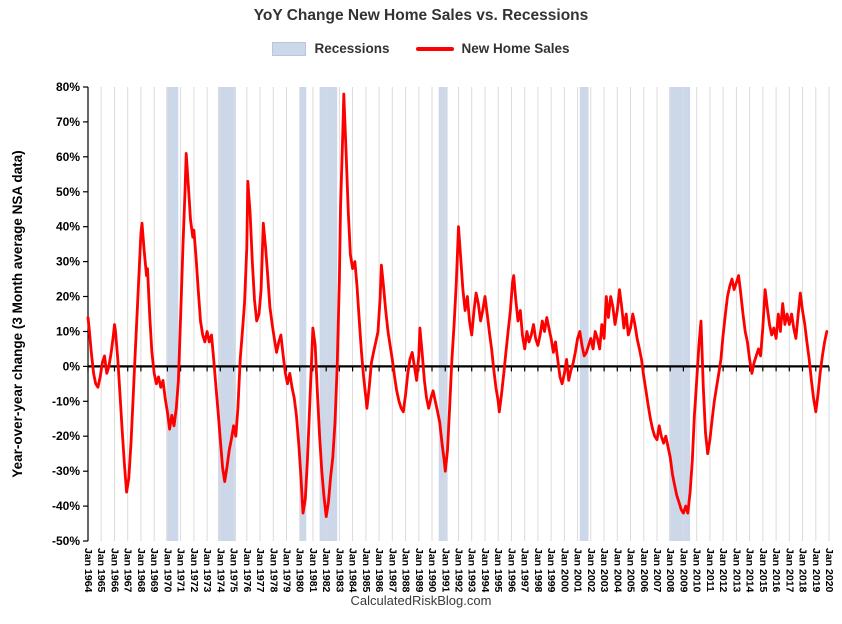 This screenshot has height=624, width=842. Describe the element at coordinates (591, 570) in the screenshot. I see `svg-text: Jan 2002` at that location.